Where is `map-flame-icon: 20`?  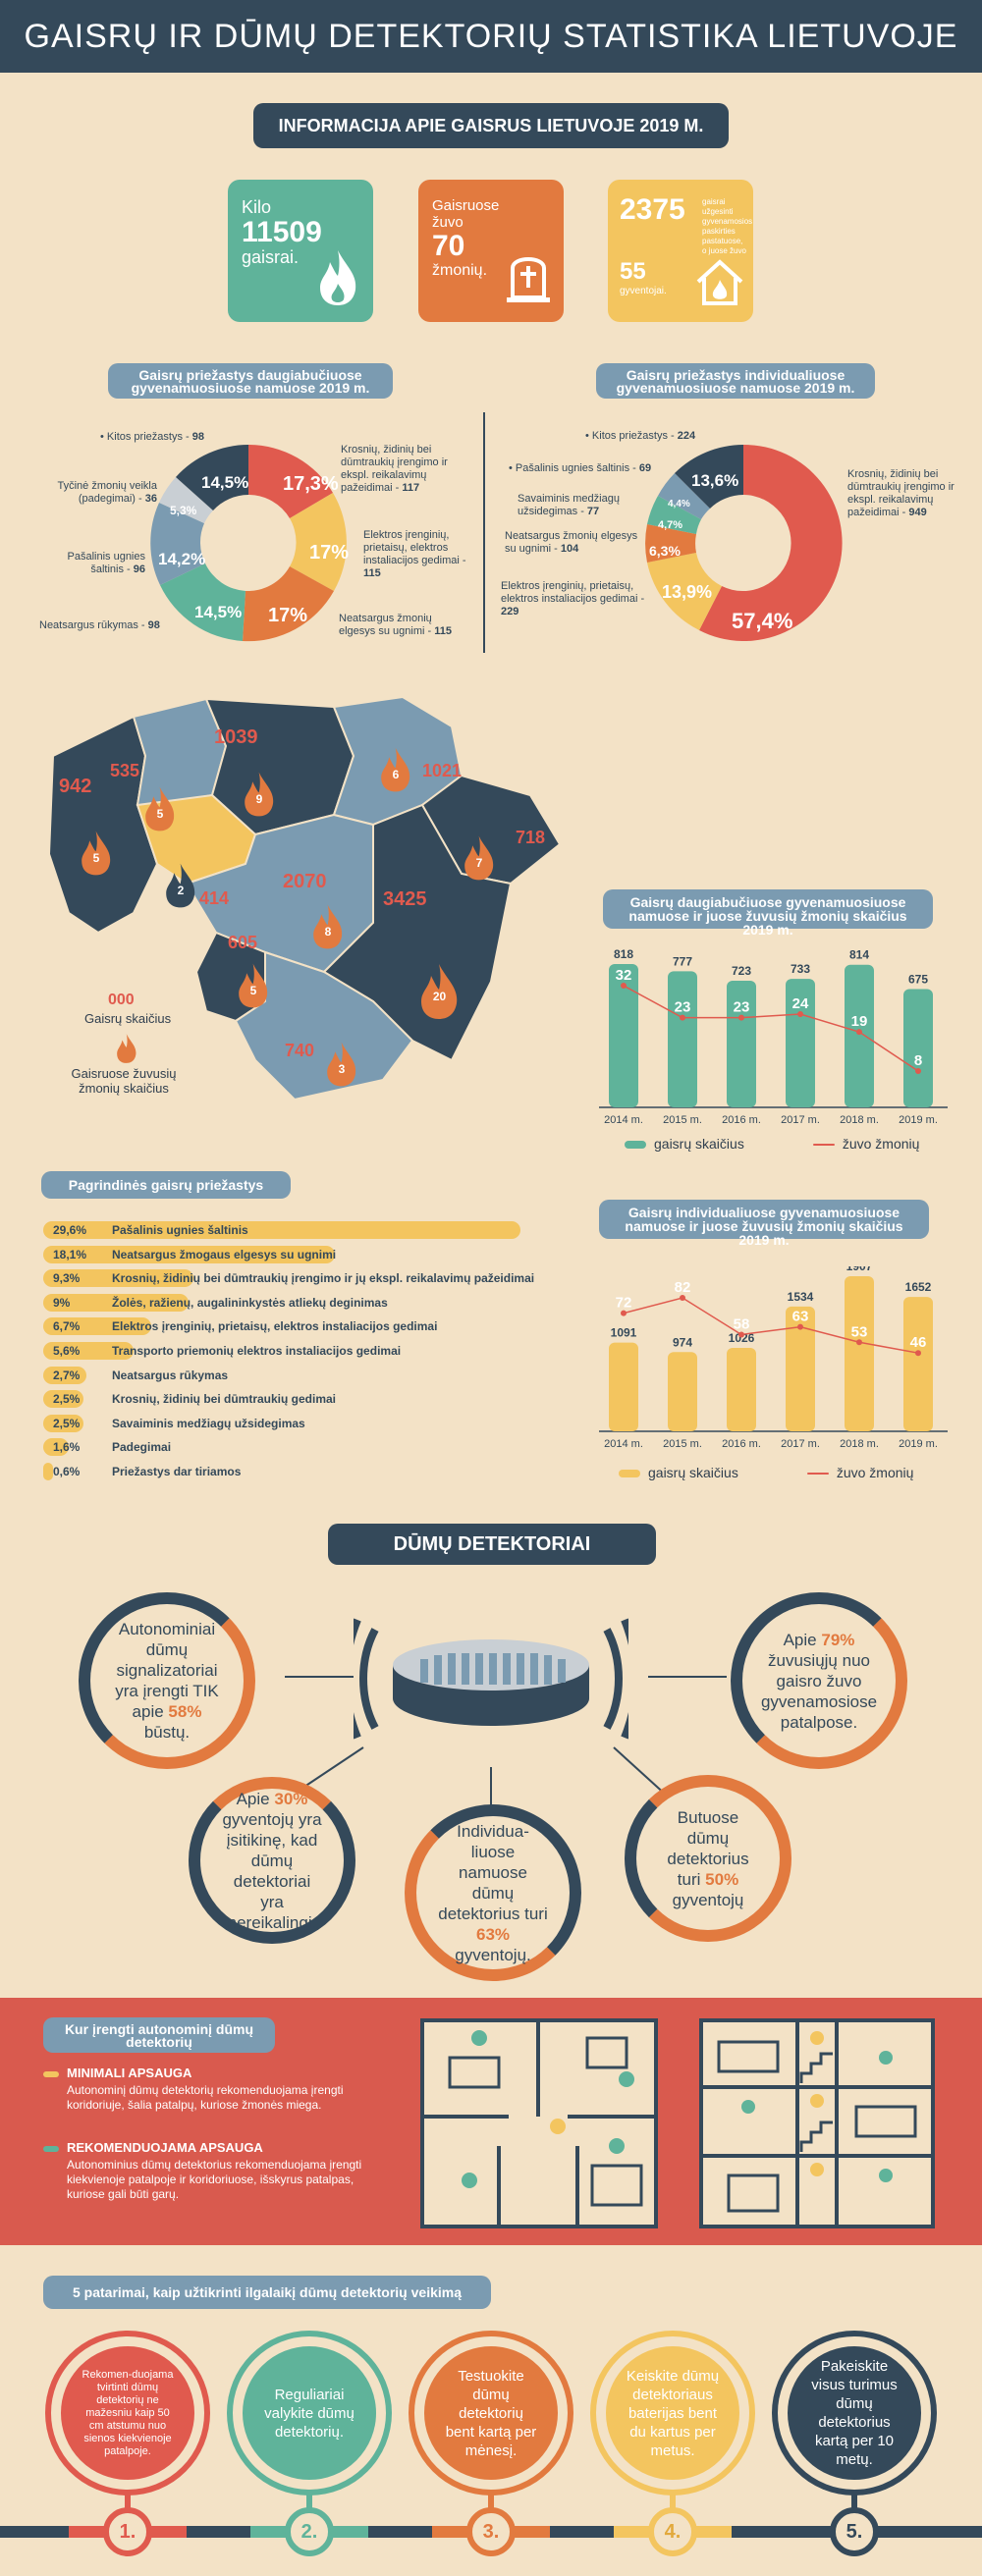
map-flame-icon: 20 is located at coordinates (439, 994).